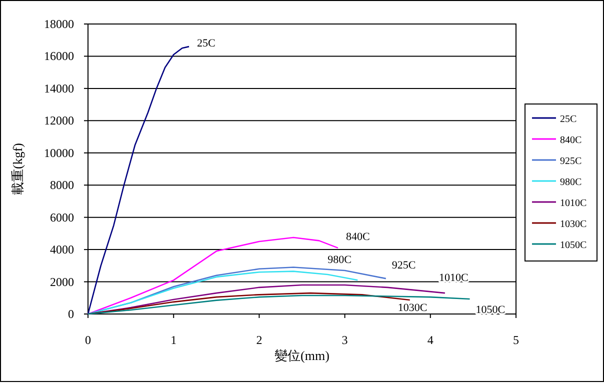  What do you see at coordinates (491, 310) in the screenshot?
I see `text: 1050C` at bounding box center [491, 310].